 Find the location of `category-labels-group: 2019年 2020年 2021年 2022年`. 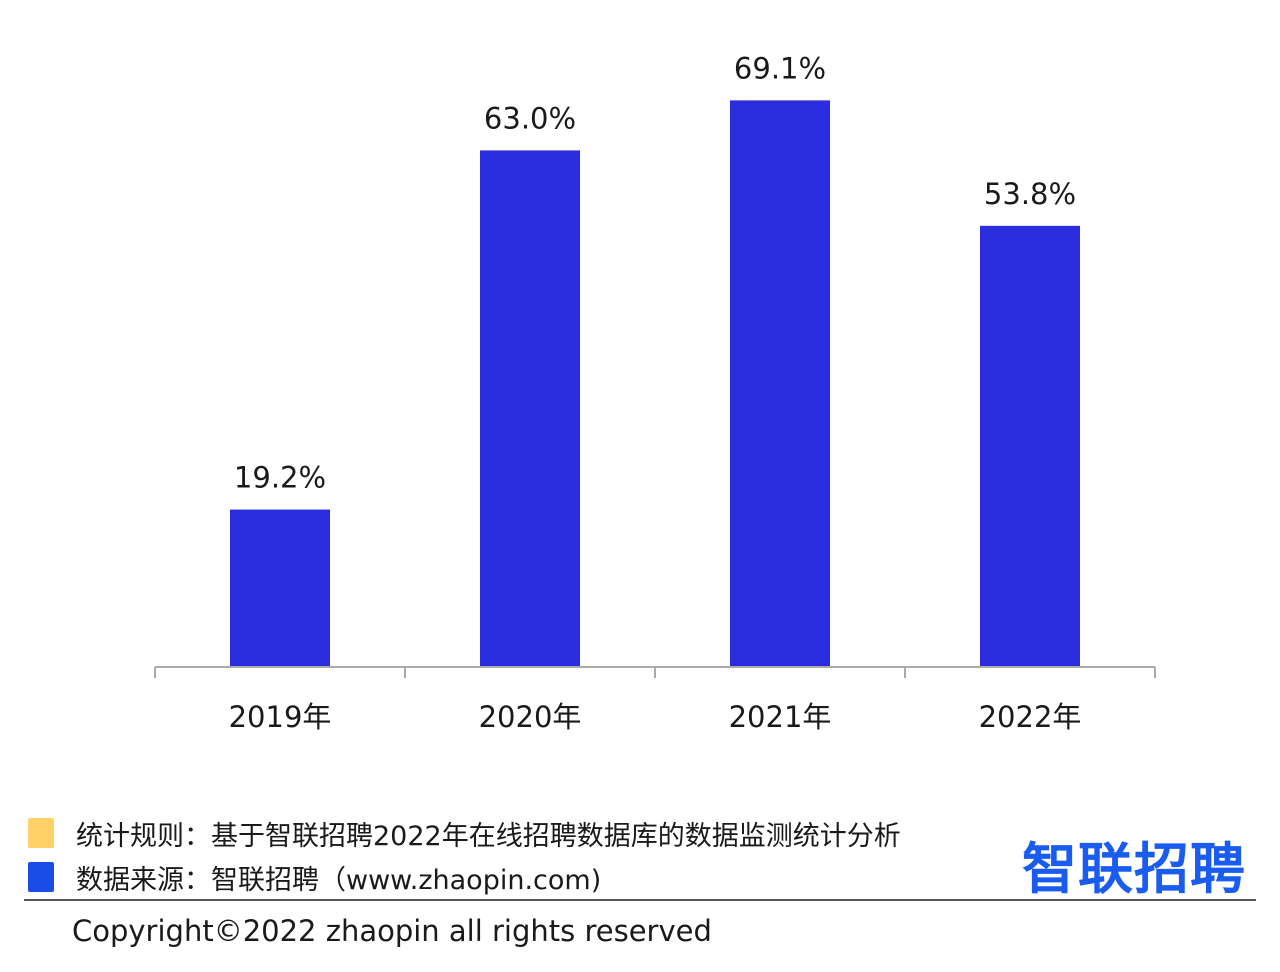

category-labels-group: 2019年 2020年 2021年 2022年 is located at coordinates (655, 717).